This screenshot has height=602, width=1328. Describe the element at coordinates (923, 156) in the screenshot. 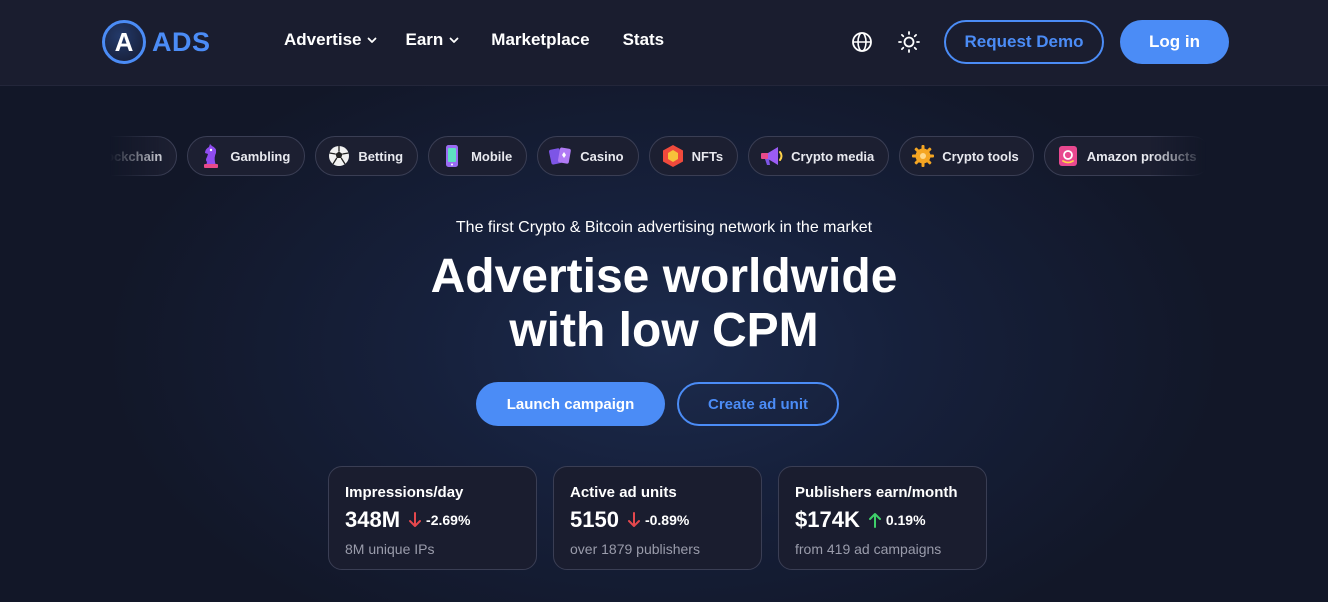

I see `gear-icon` at that location.